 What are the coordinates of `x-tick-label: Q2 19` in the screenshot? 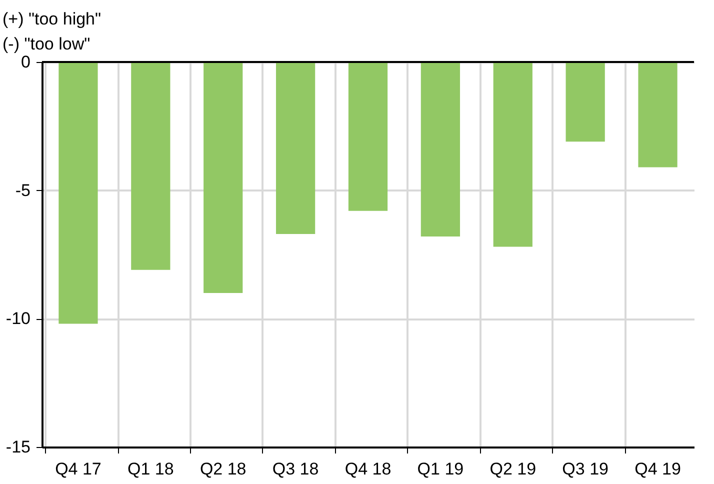 It's located at (513, 469).